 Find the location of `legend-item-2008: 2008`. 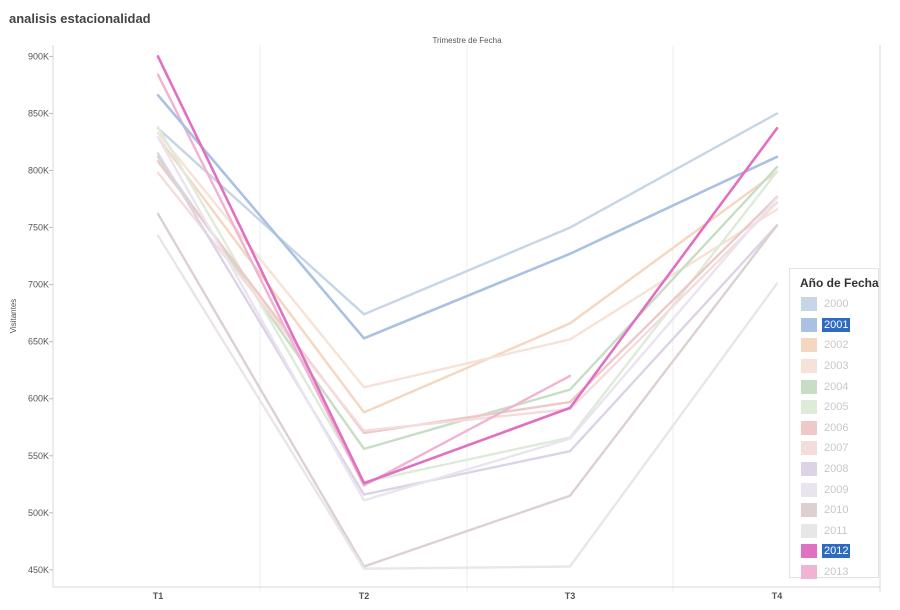

legend-item-2008: 2008 is located at coordinates (825, 469).